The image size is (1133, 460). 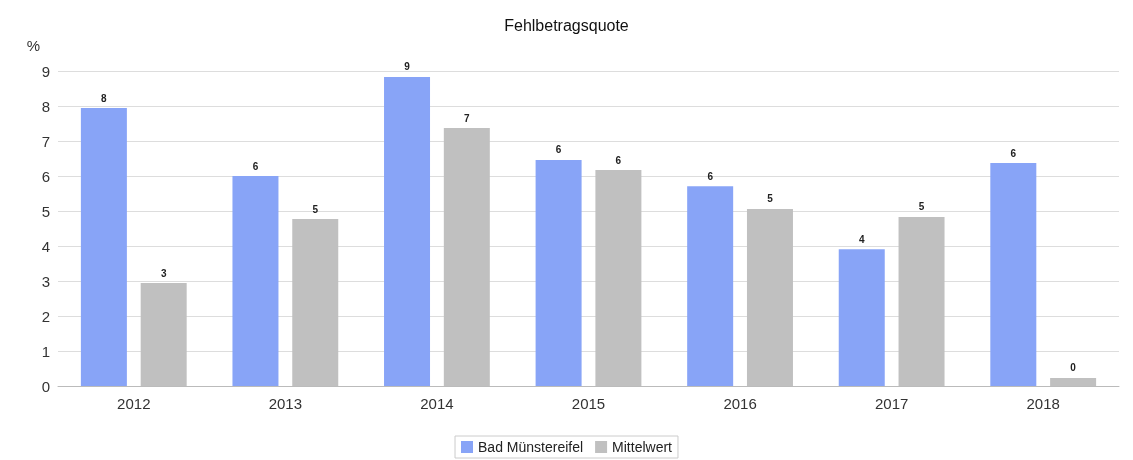 What do you see at coordinates (45, 281) in the screenshot?
I see `y-tick-label: 3` at bounding box center [45, 281].